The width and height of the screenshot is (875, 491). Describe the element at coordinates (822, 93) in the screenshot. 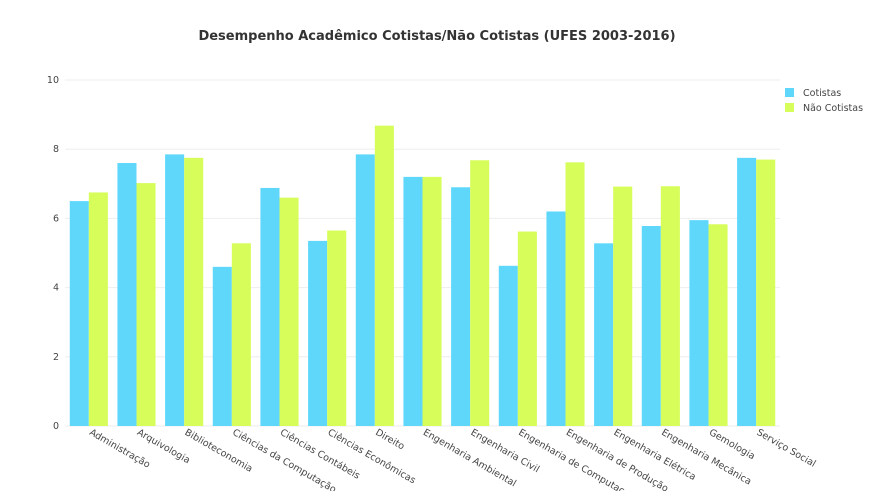

I see `legend-label: Cotistas` at that location.